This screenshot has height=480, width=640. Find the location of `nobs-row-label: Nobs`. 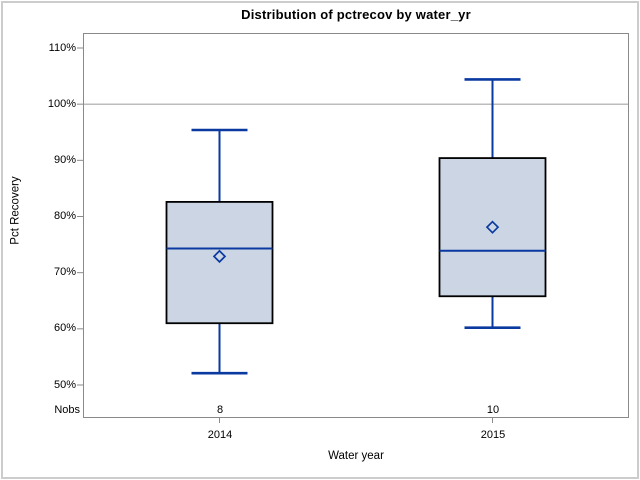

nobs-row-label: Nobs is located at coordinates (67, 410).